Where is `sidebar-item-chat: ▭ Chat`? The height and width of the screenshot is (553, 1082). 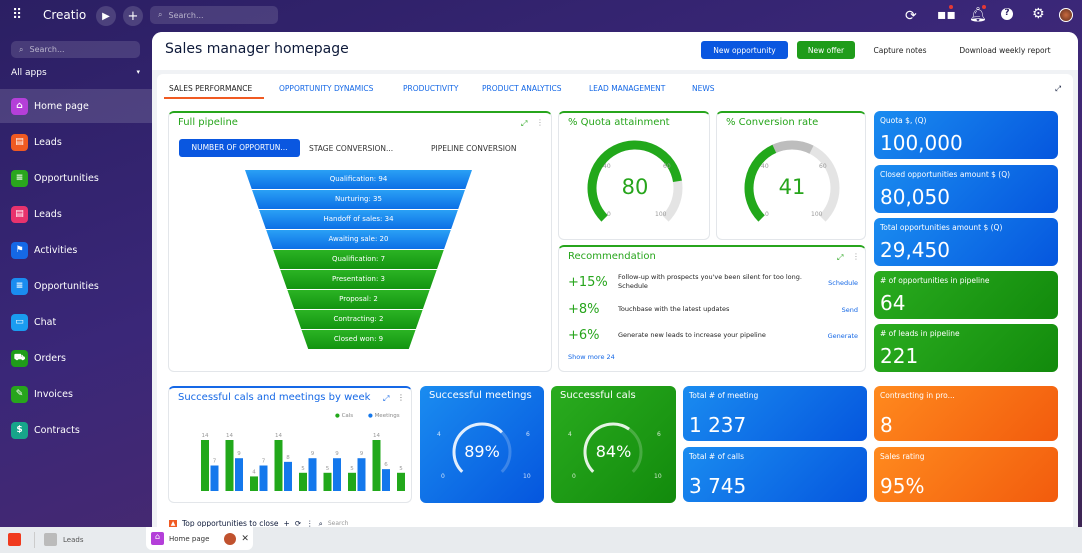
sidebar-item-chat: ▭ Chat is located at coordinates (76, 322).